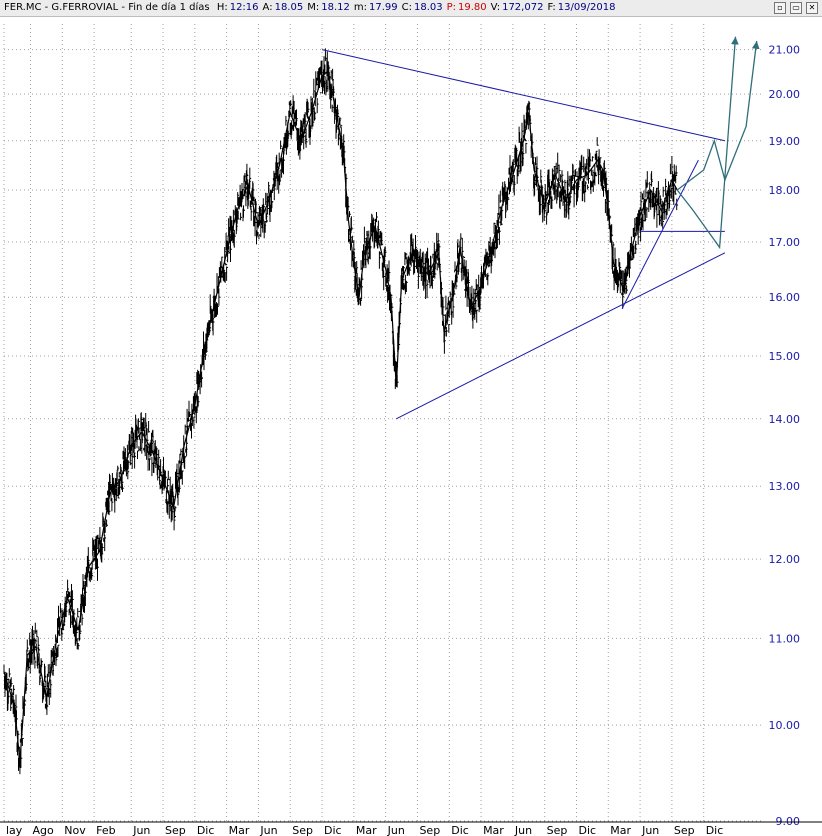  I want to click on header-field: C: 18.03, so click(422, 8).